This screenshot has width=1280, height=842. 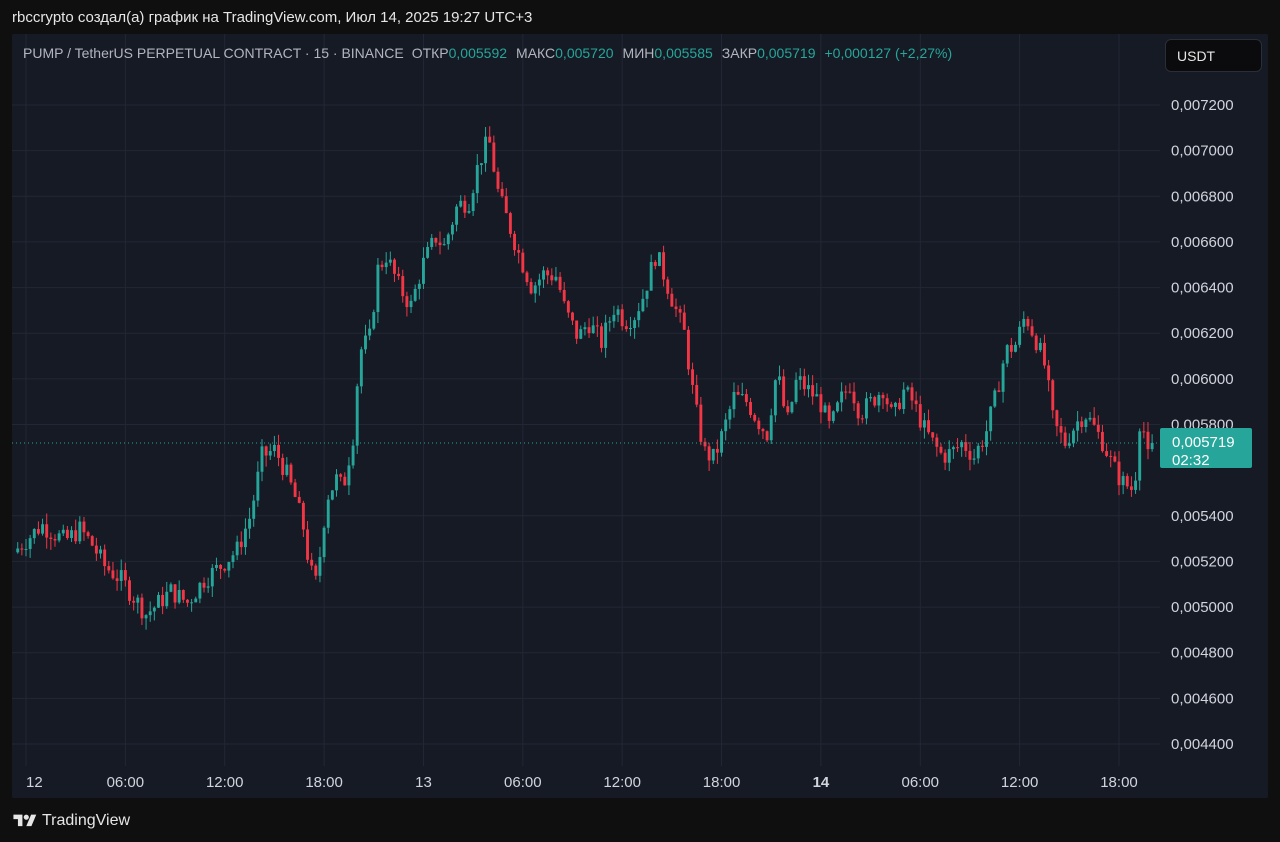 I want to click on price-tick-label: 0,006000, so click(x=1202, y=379).